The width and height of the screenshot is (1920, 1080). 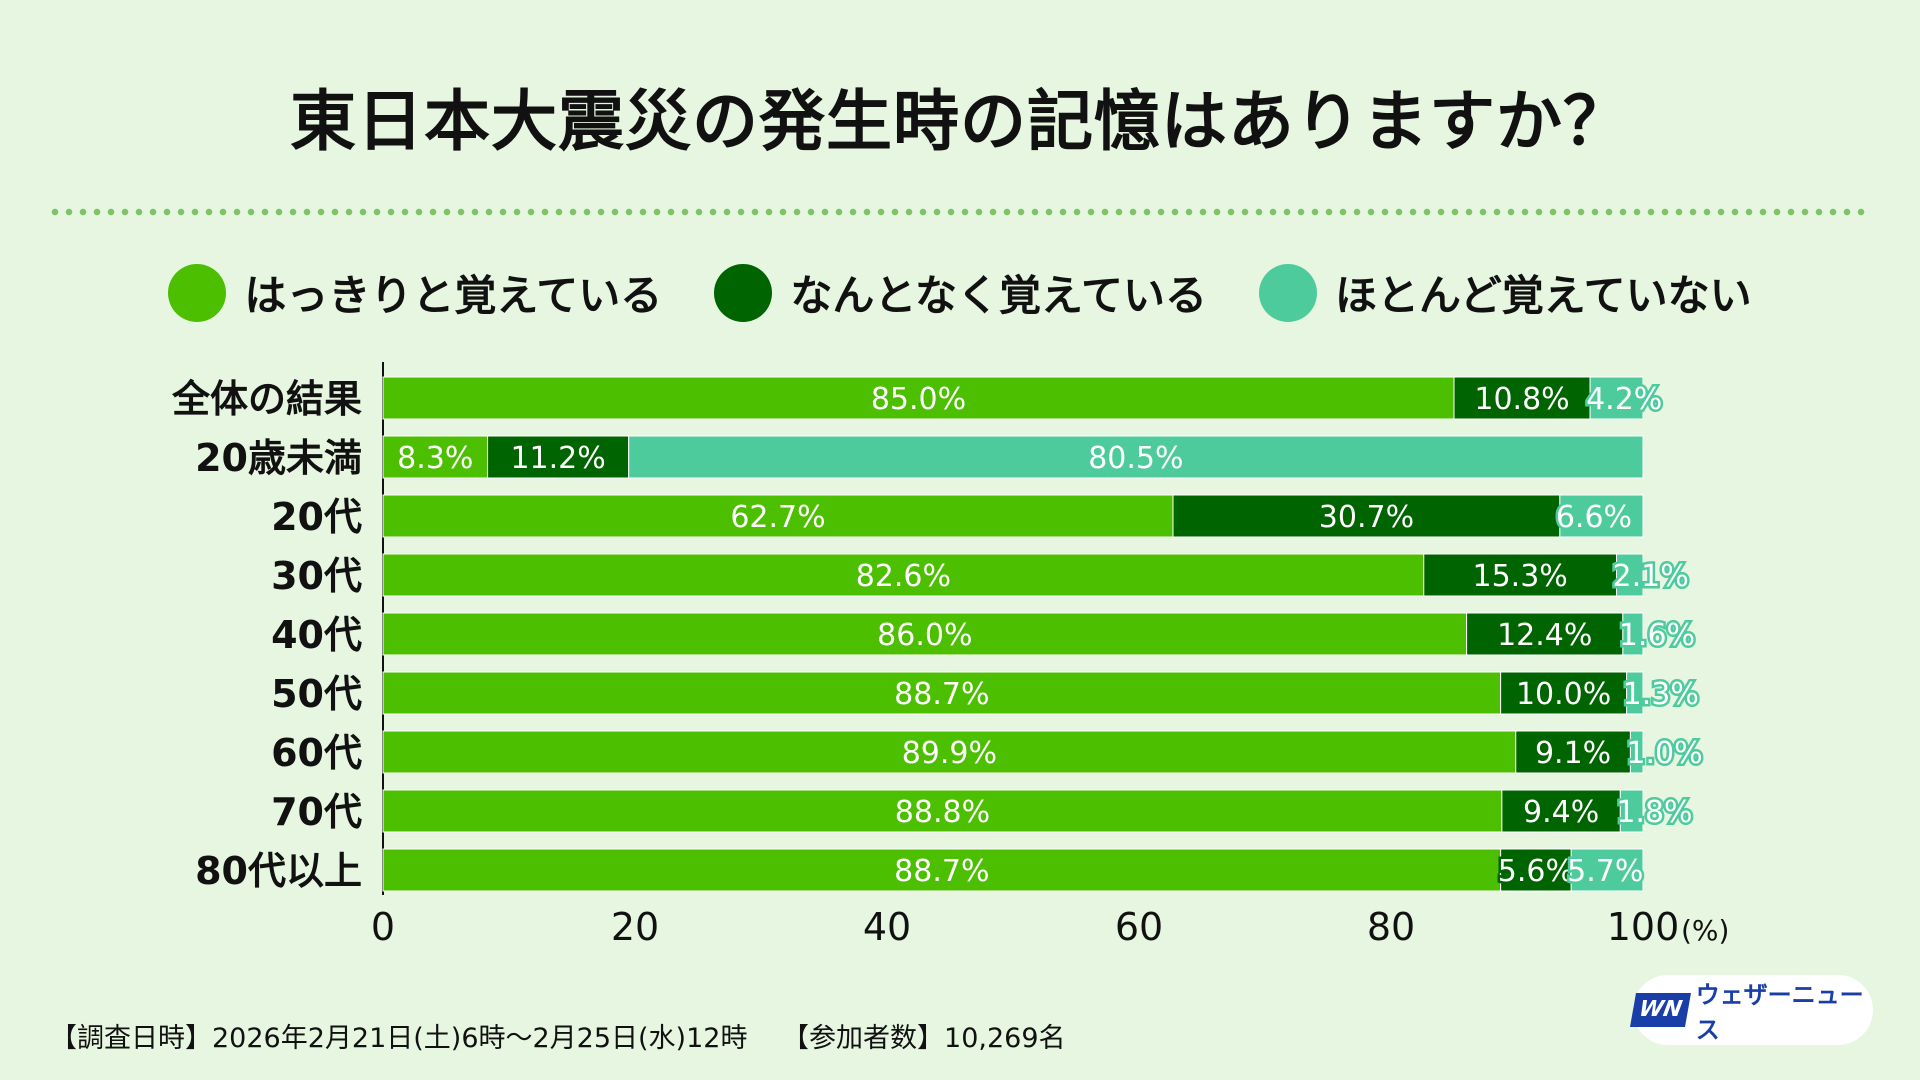 I want to click on data-label: 1.0%, so click(x=1664, y=753).